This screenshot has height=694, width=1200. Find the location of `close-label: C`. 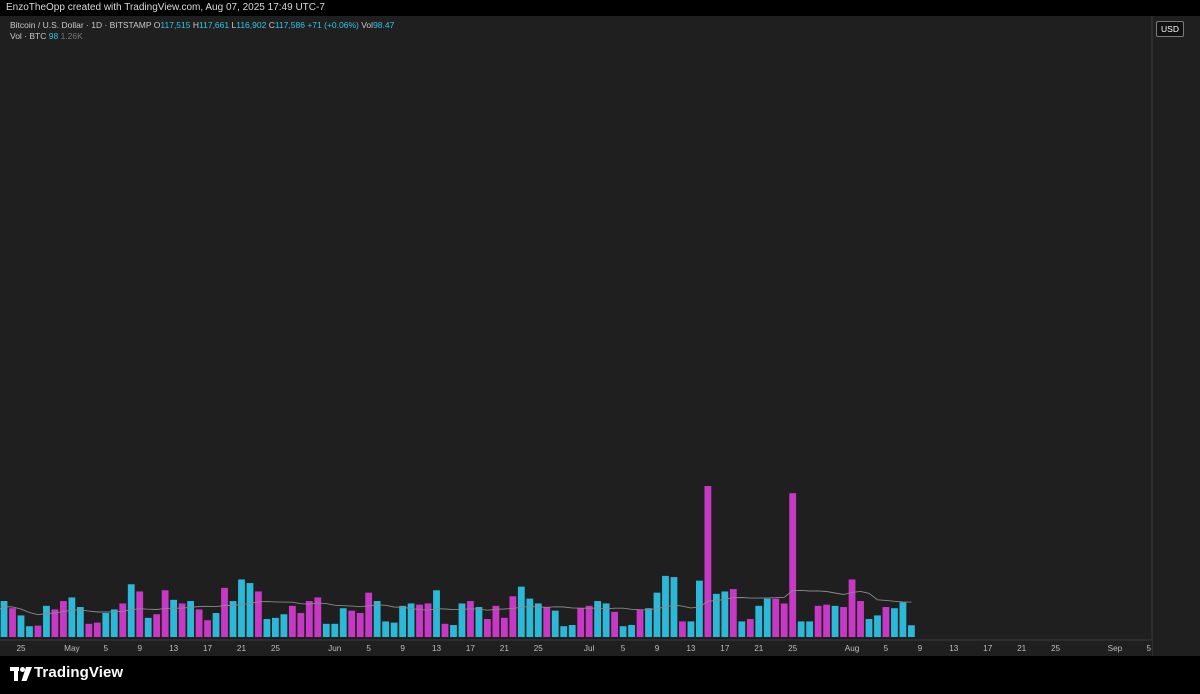

close-label: C is located at coordinates (271, 25).